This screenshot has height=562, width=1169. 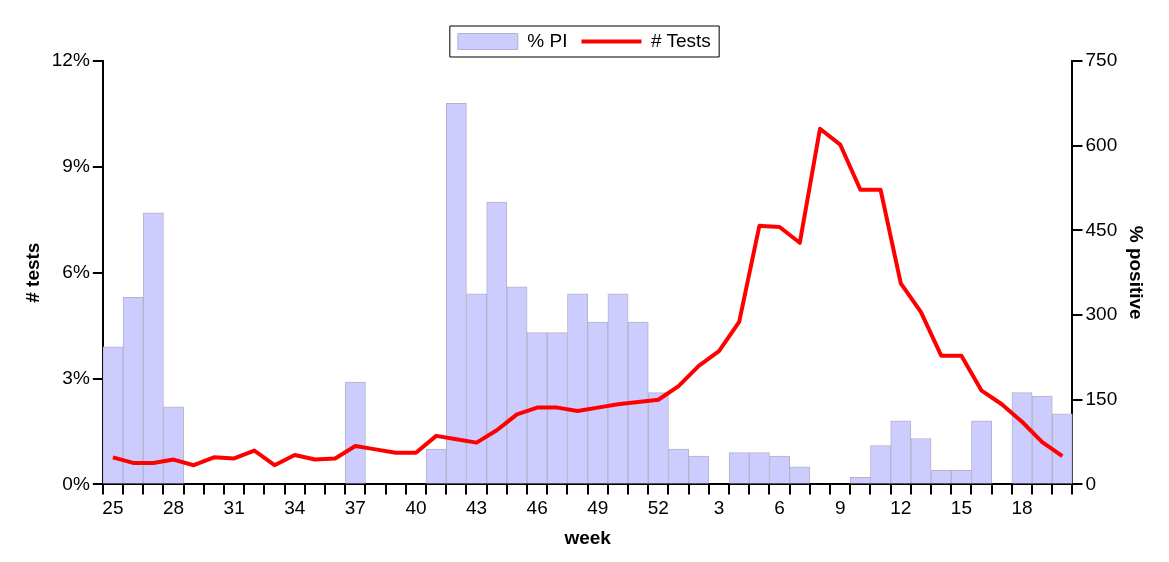 I want to click on y-tick-label: 0%, so click(x=76, y=483).